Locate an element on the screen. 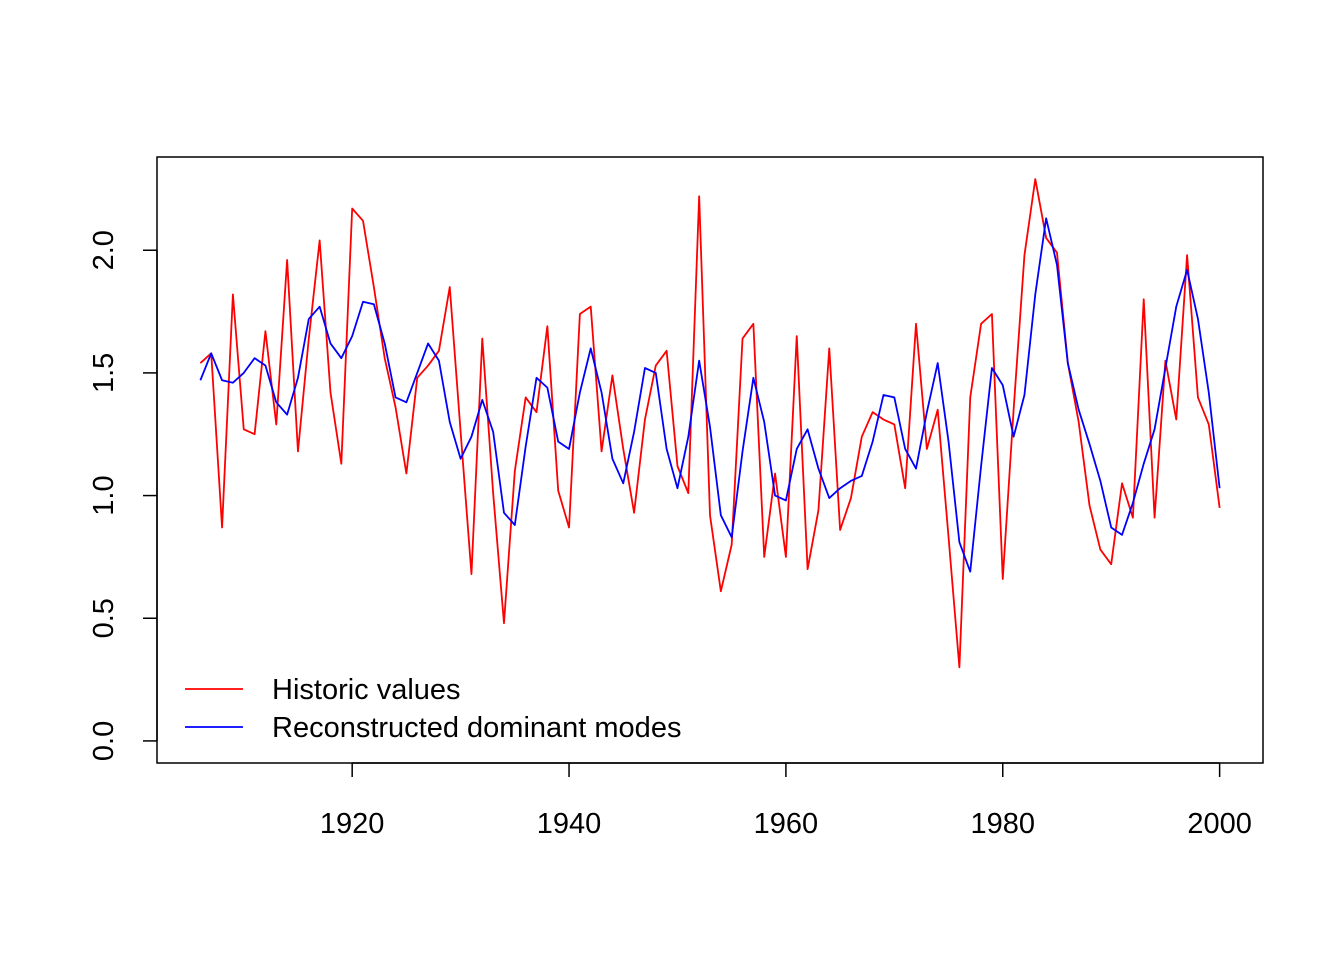 The width and height of the screenshot is (1344, 960). y-tick-label: 0.5 is located at coordinates (104, 618).